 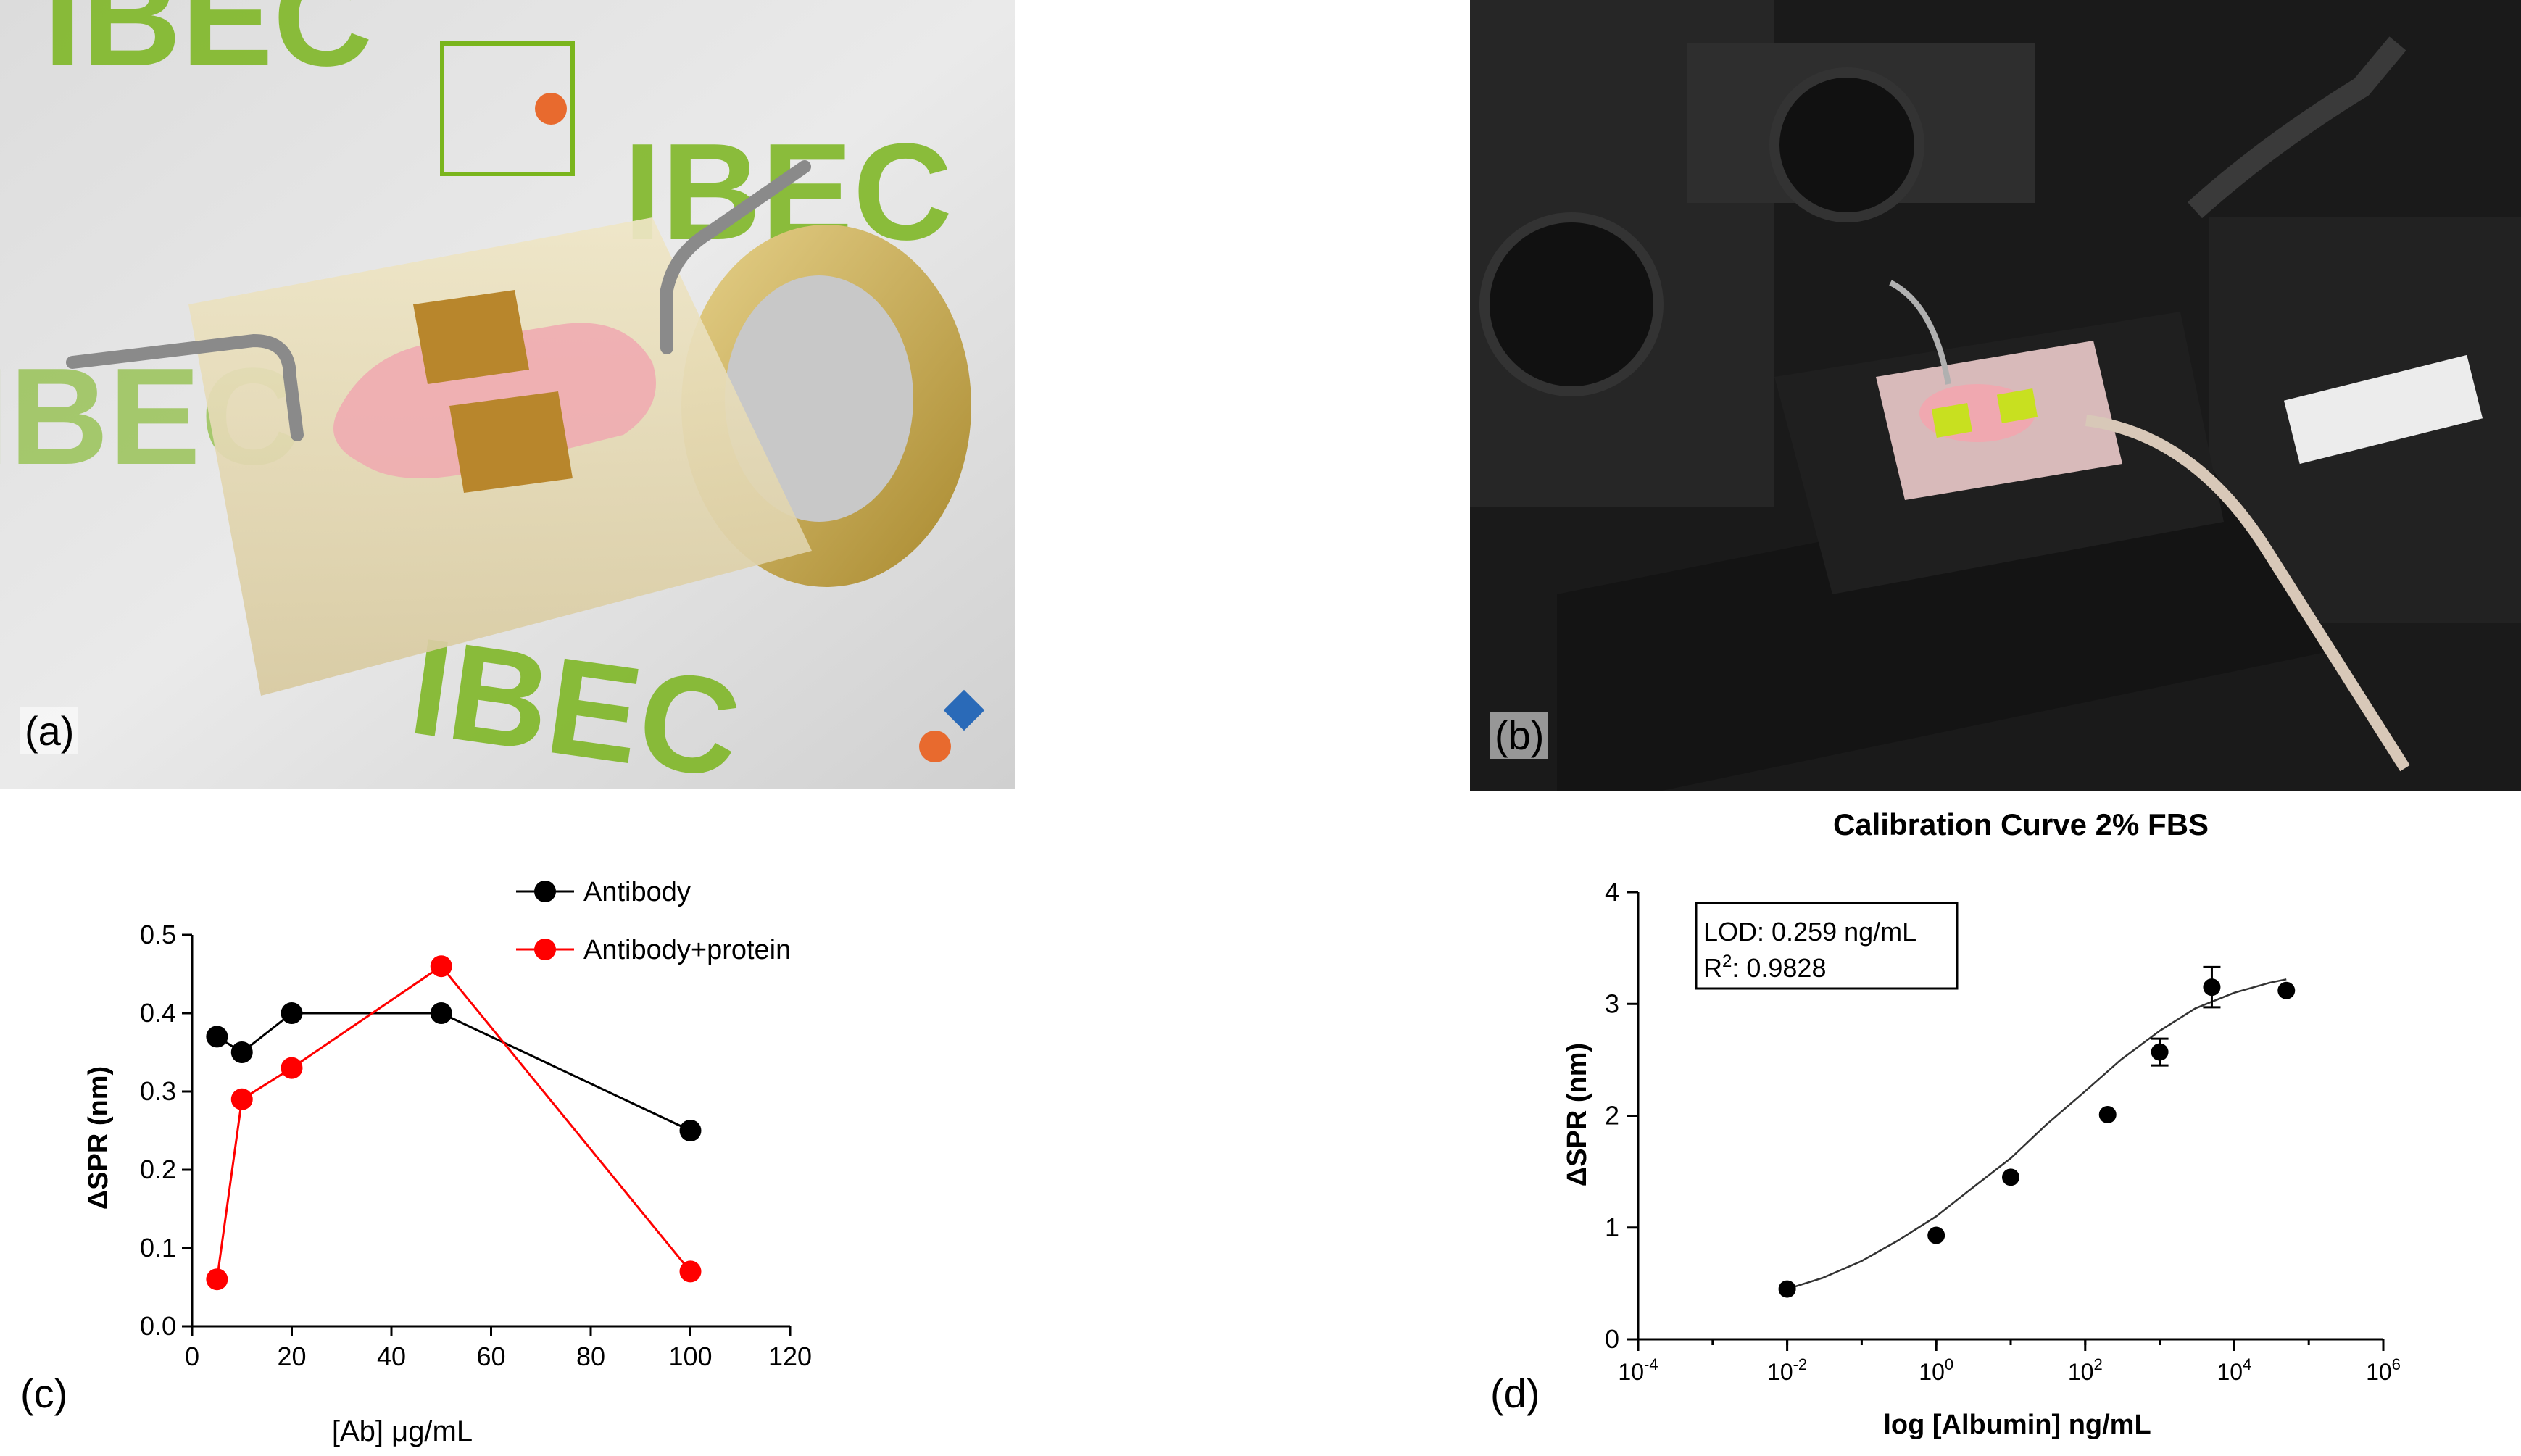 What do you see at coordinates (44, 1393) in the screenshot?
I see `panel-label-c: (c)` at bounding box center [44, 1393].